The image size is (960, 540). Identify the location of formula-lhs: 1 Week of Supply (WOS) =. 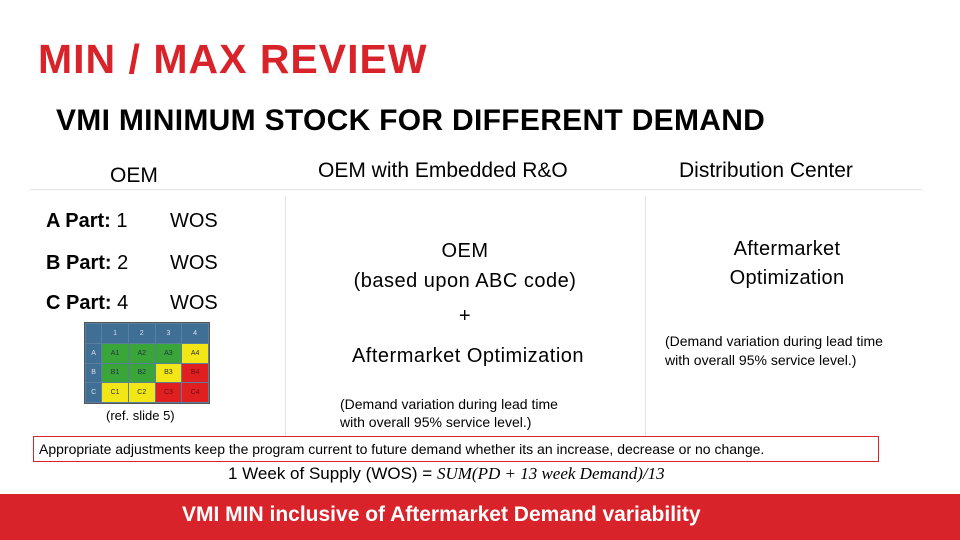
(330, 473).